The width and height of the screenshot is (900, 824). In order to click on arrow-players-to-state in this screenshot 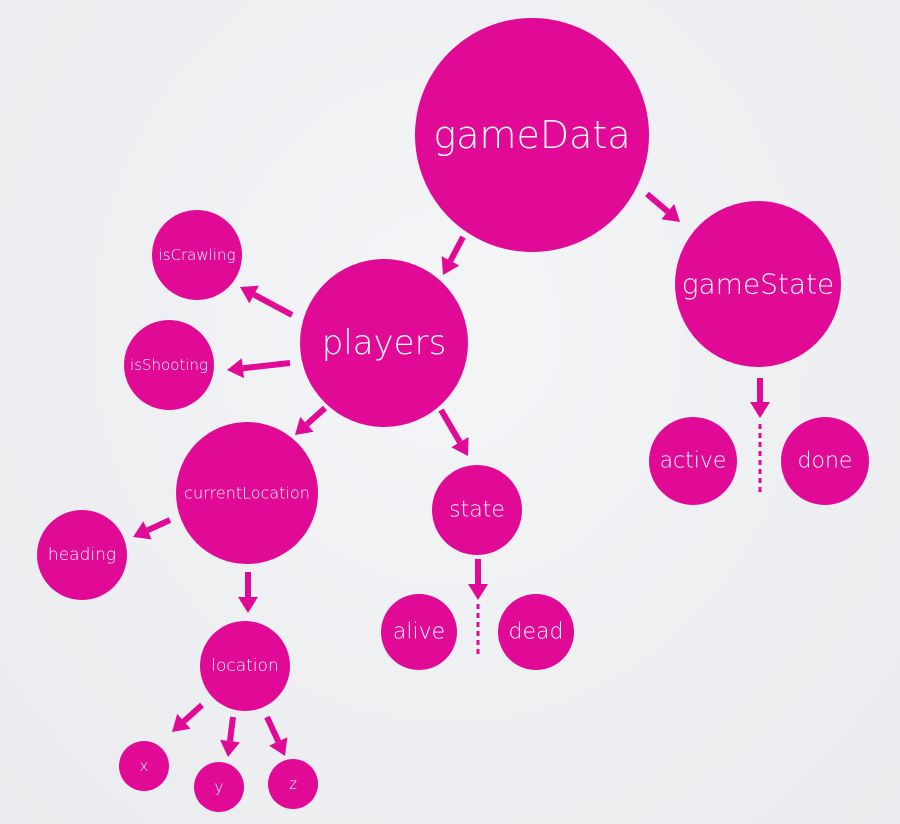, I will do `click(450, 426)`.